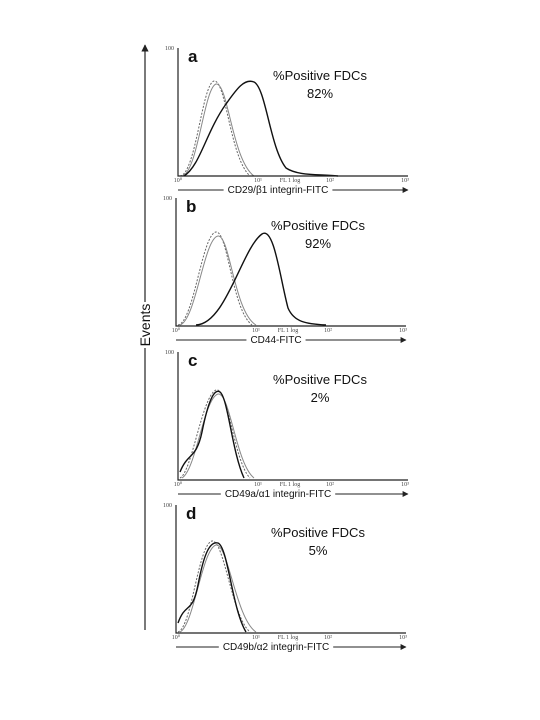  What do you see at coordinates (318, 550) in the screenshot?
I see `stat-value: 5%` at bounding box center [318, 550].